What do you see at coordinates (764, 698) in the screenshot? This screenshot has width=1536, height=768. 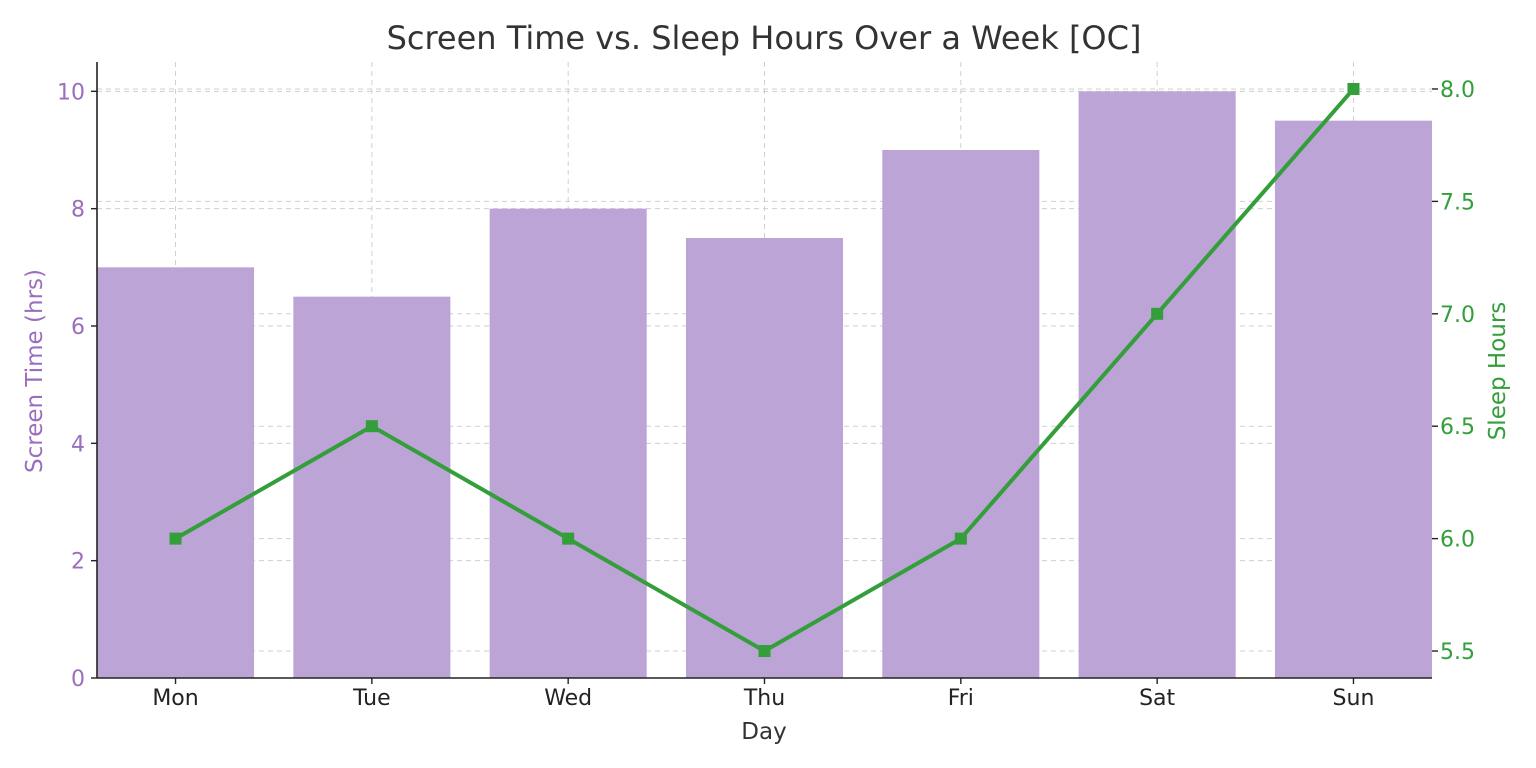 I see `x-tick-label-thu: Thu` at bounding box center [764, 698].